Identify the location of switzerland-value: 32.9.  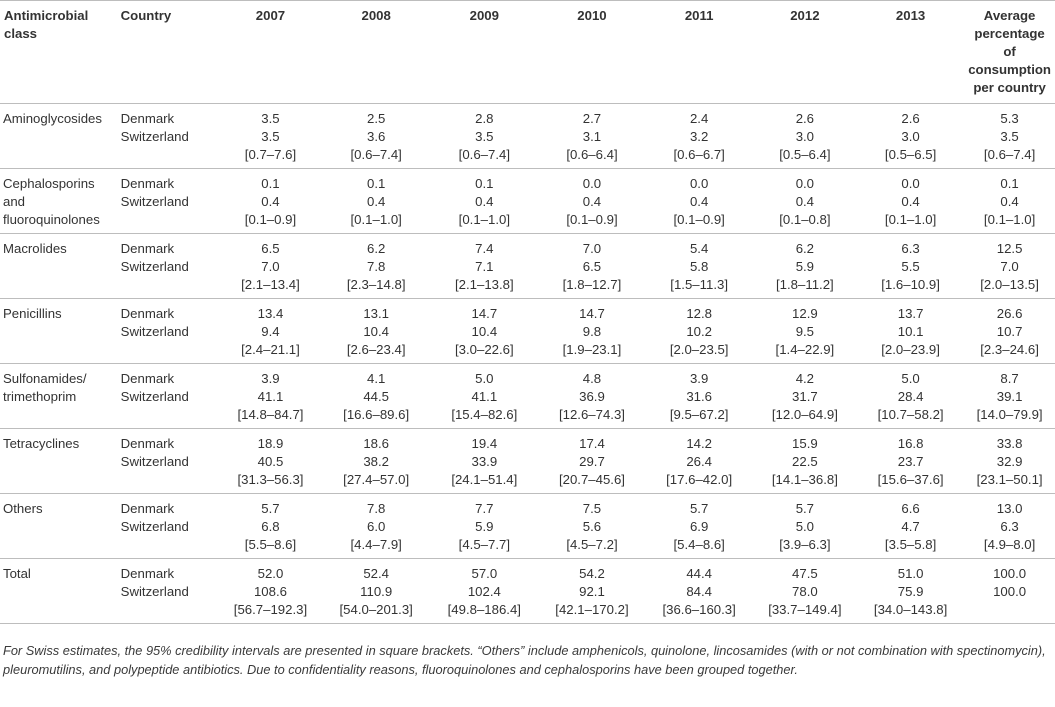
(1009, 461).